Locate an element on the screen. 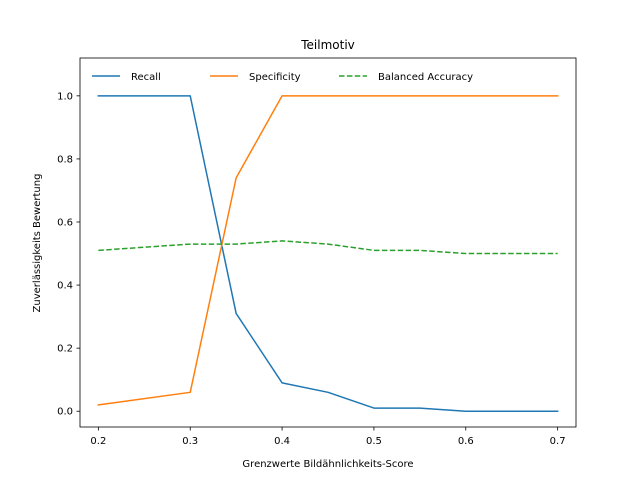  x-tick-label: 0.3 is located at coordinates (190, 441).